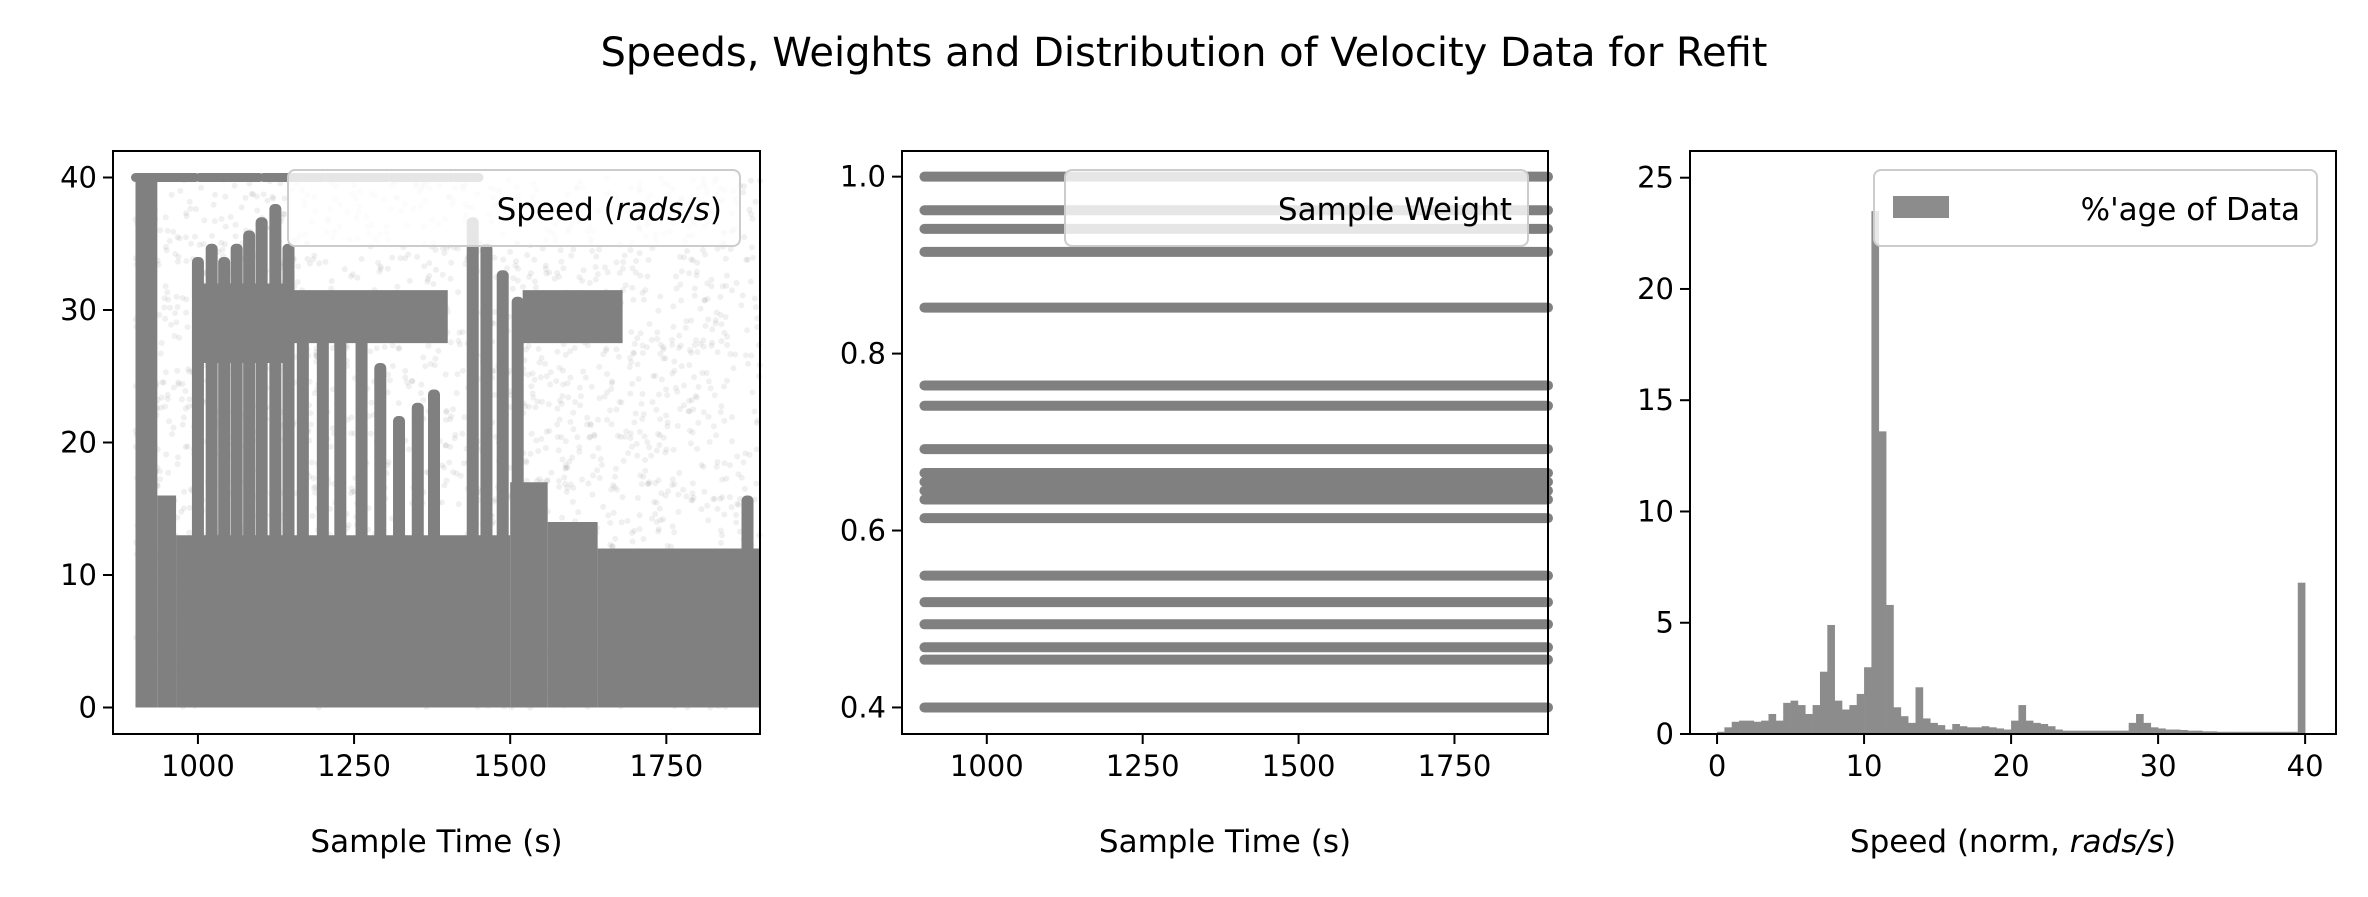  Describe the element at coordinates (663, 210) in the screenshot. I see `legend-label-italic: rads/s` at that location.